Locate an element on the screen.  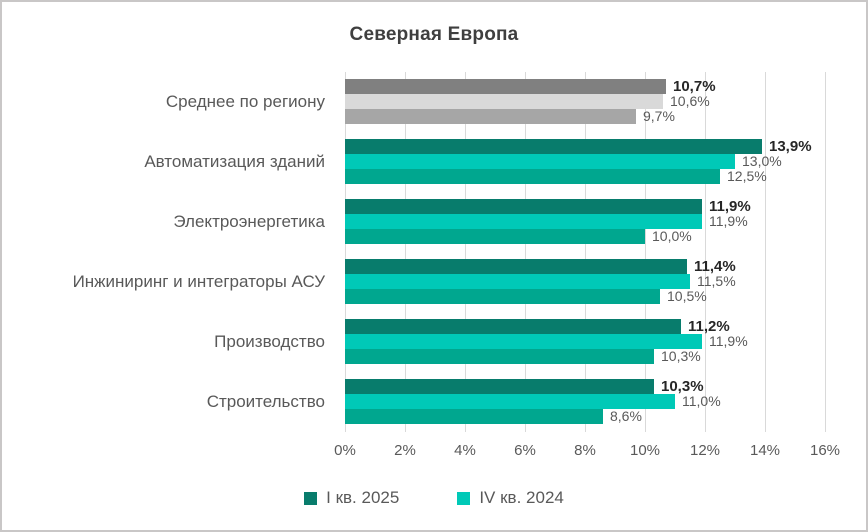
category-label: Строительство is located at coordinates (265, 401).